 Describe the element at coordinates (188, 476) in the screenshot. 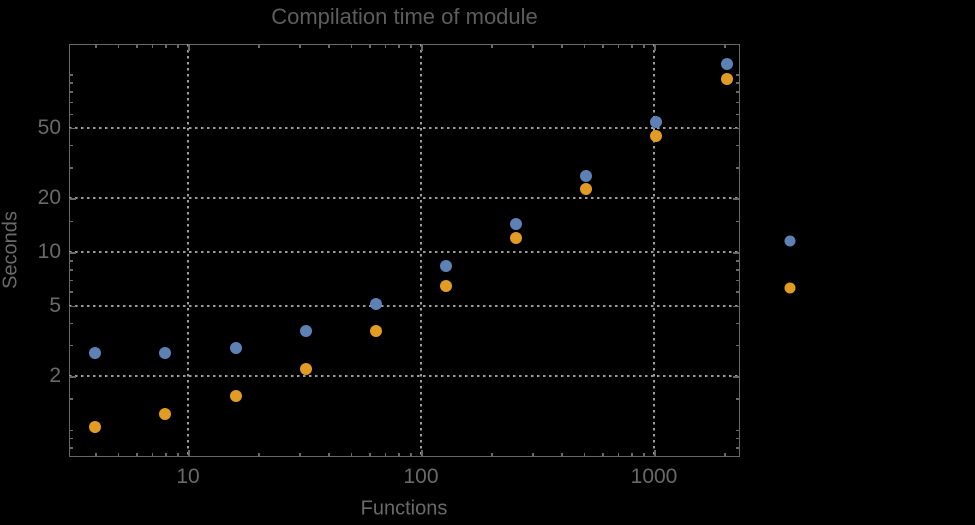

I see `x-tick-label: 10` at that location.